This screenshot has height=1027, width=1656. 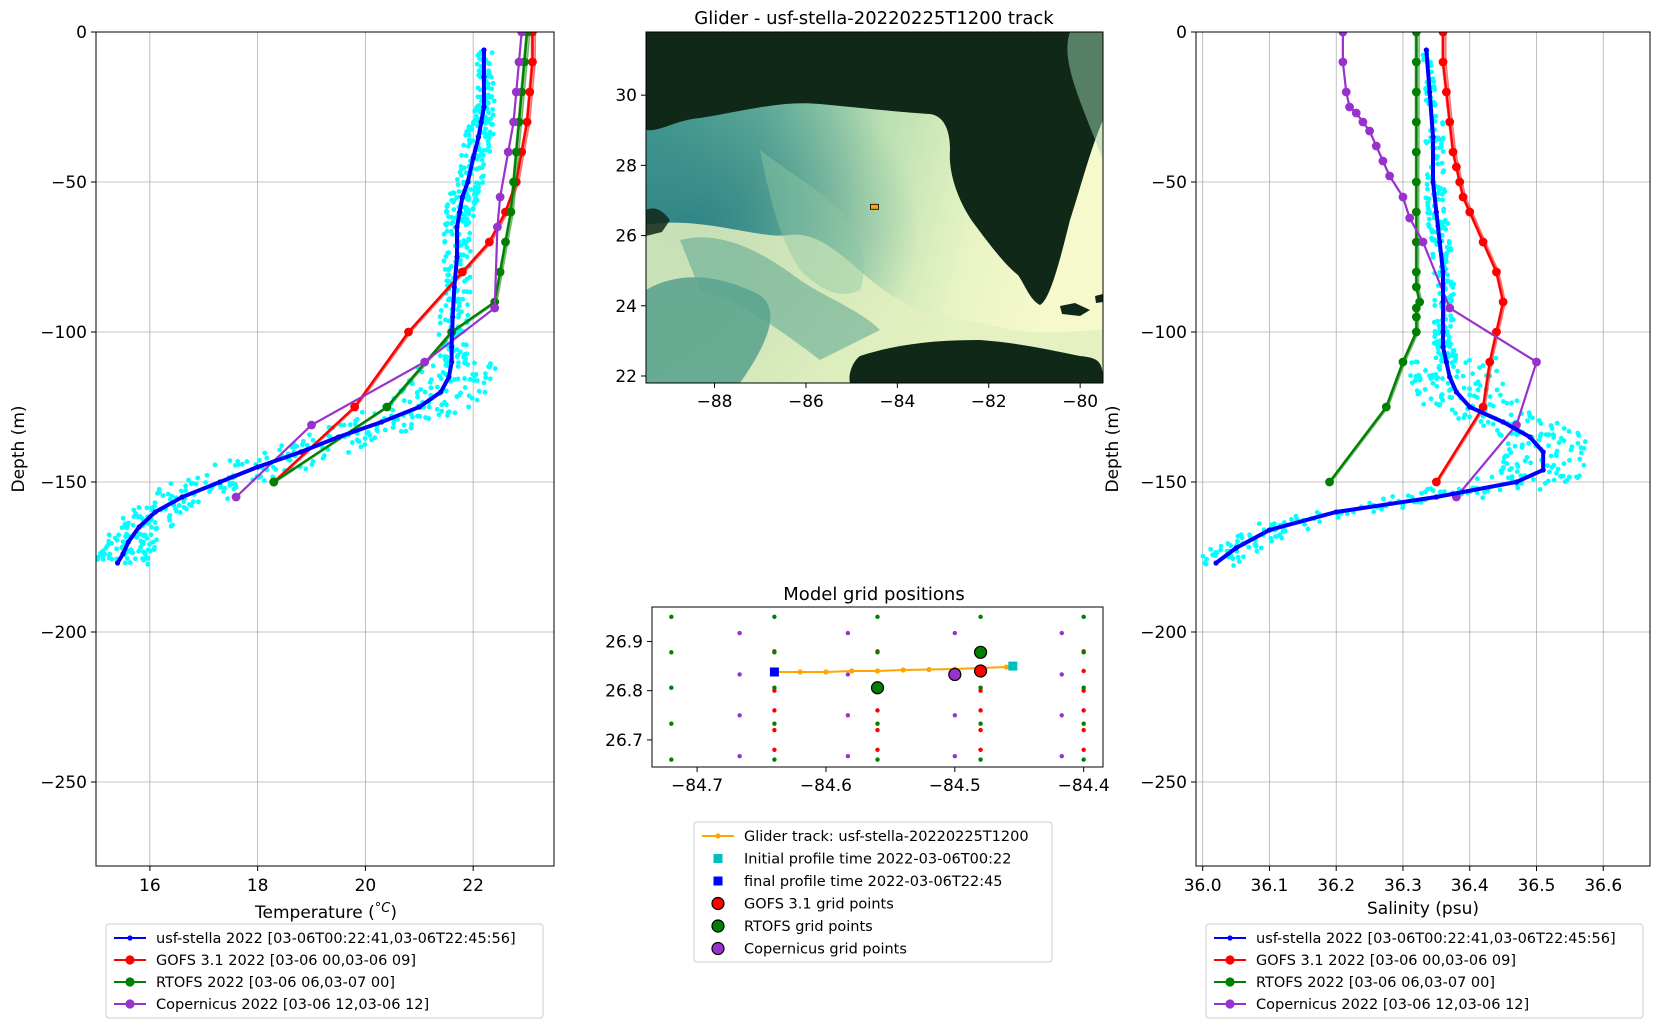 I want to click on legend-label: Copernicus 2022 [03-06 12,03-06 12], so click(x=1392, y=1005).